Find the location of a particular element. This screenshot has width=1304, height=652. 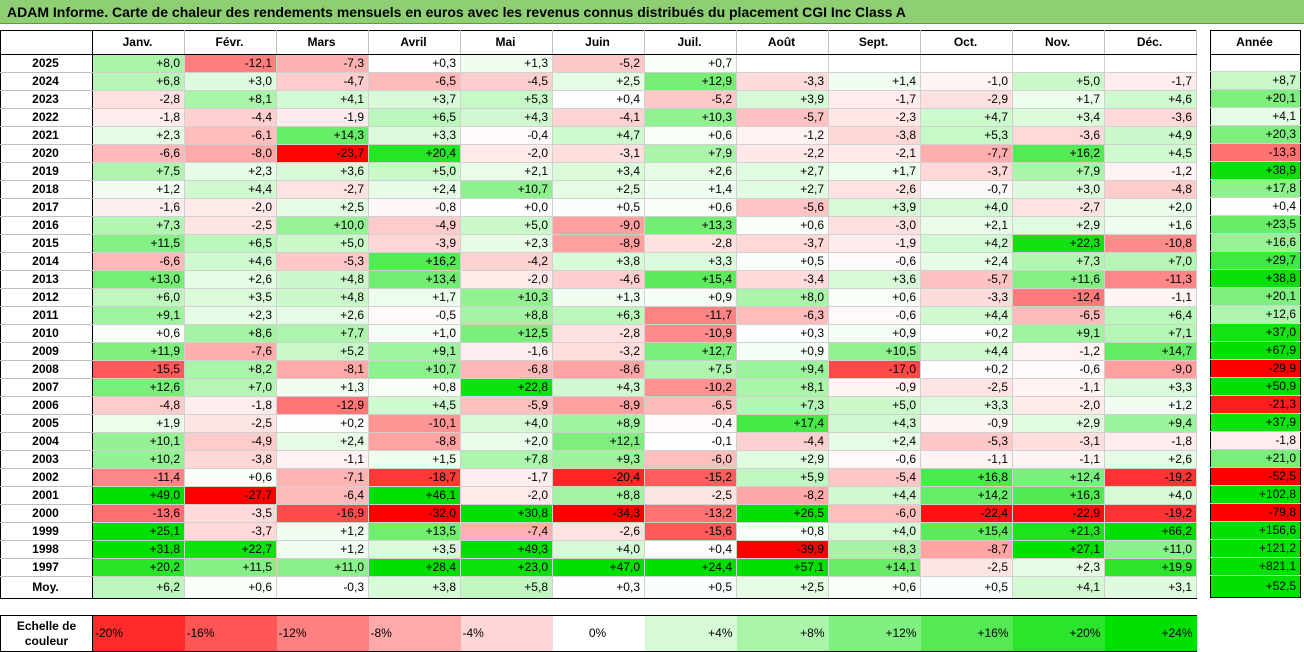

heatmap-cell: +4,4 is located at coordinates (874, 495).